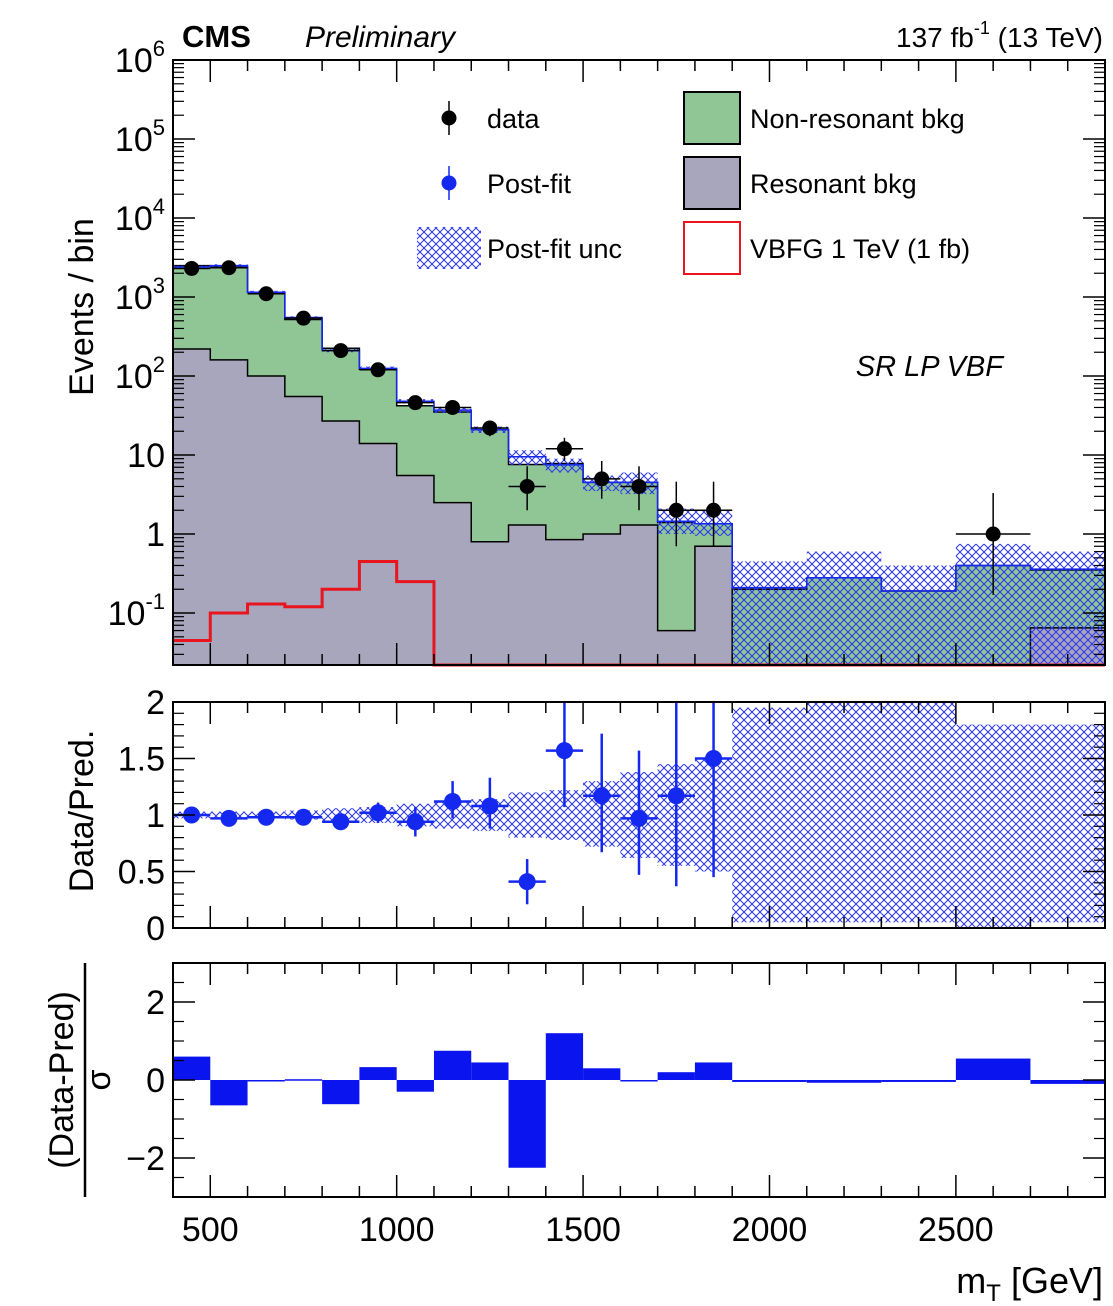 This screenshot has height=1306, width=1113. What do you see at coordinates (136, 611) in the screenshot?
I see `ytick-label: 10⁻¹` at bounding box center [136, 611].